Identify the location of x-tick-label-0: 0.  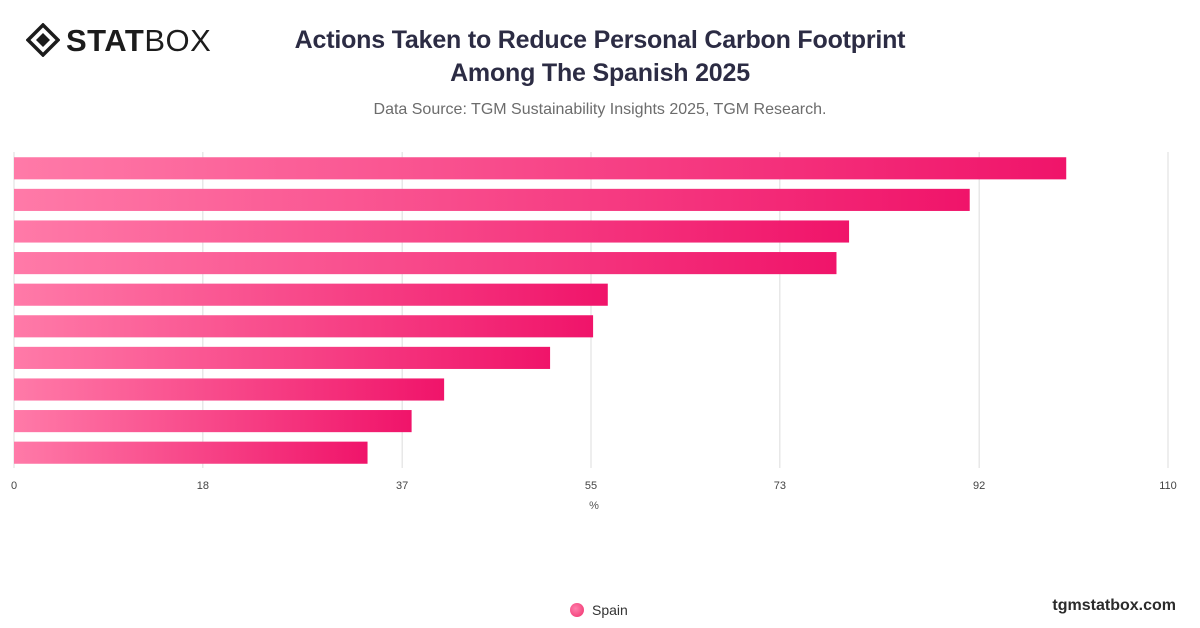
(14, 486).